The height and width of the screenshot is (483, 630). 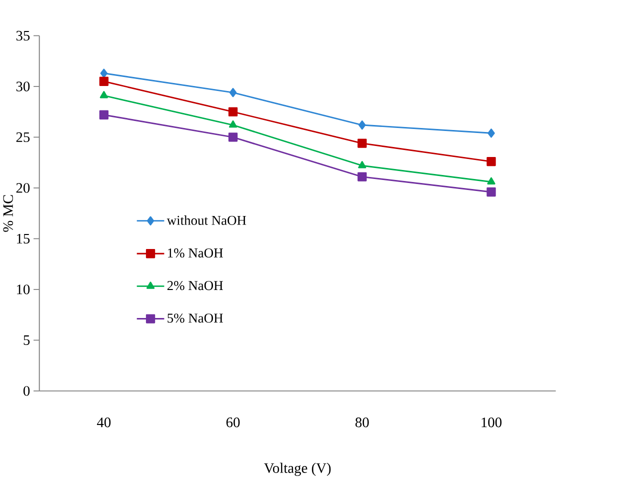 What do you see at coordinates (23, 188) in the screenshot?
I see `y-tick-label: 20` at bounding box center [23, 188].